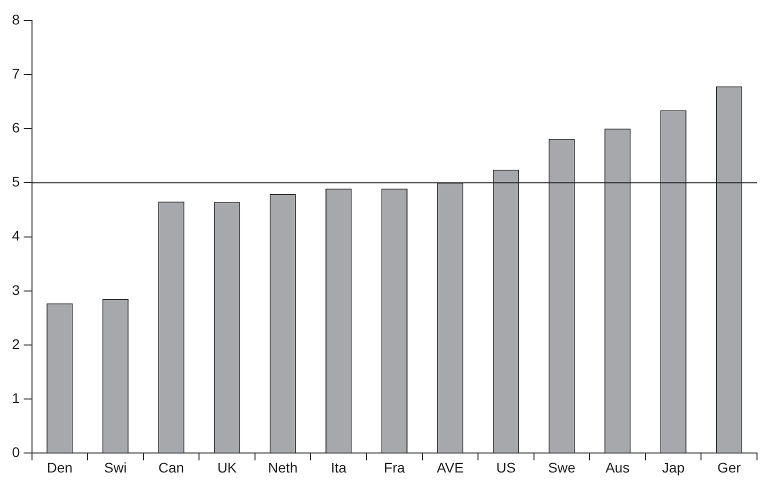 The height and width of the screenshot is (487, 767). What do you see at coordinates (562, 467) in the screenshot?
I see `x-tick-label: Swe` at bounding box center [562, 467].